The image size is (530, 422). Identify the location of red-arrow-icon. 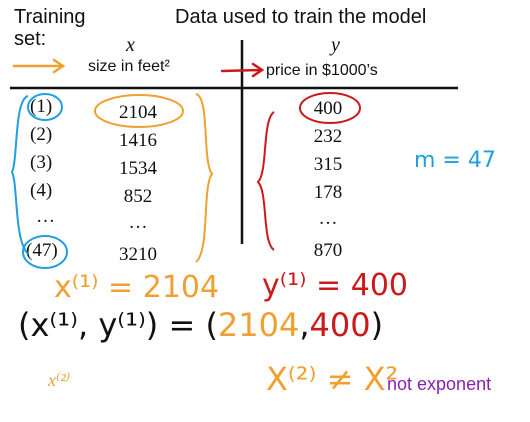
(242, 70).